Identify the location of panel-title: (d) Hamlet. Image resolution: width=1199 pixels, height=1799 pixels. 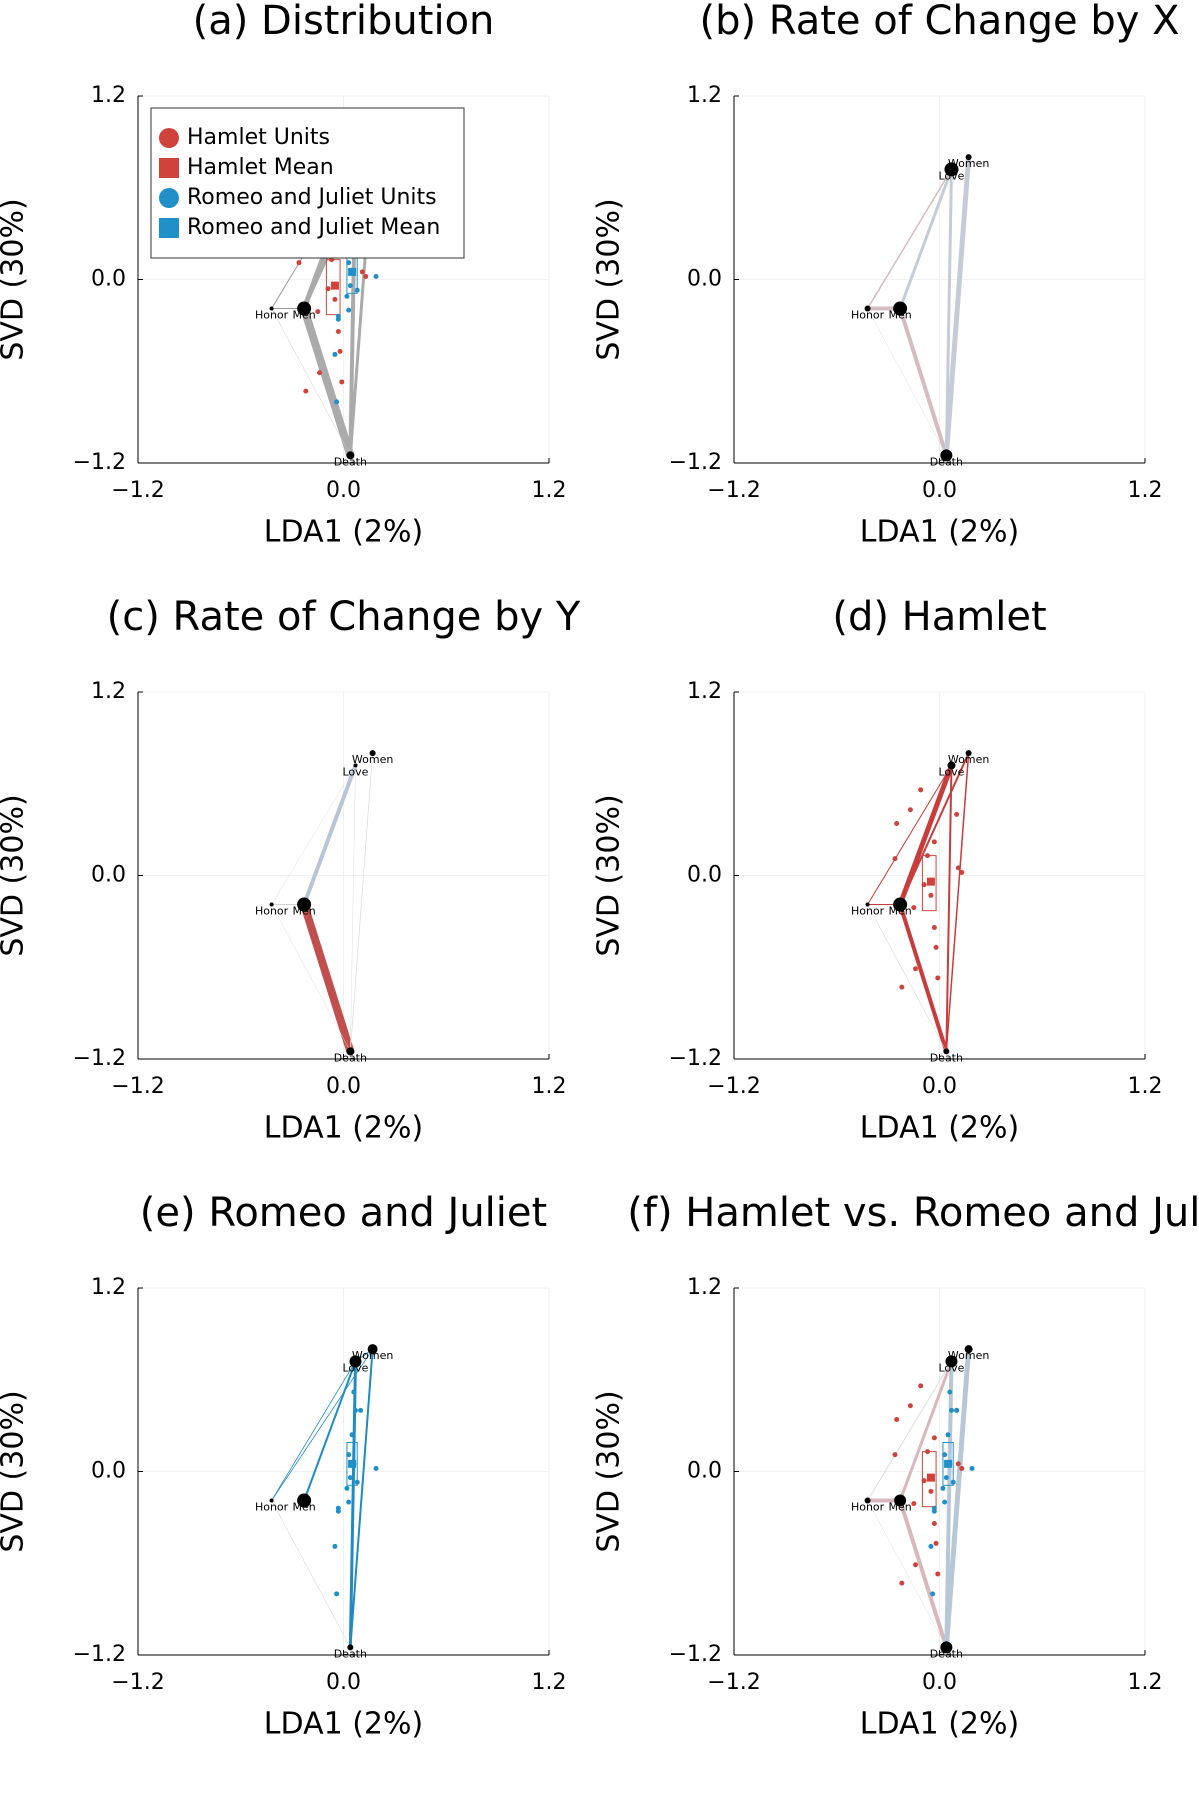
(939, 617).